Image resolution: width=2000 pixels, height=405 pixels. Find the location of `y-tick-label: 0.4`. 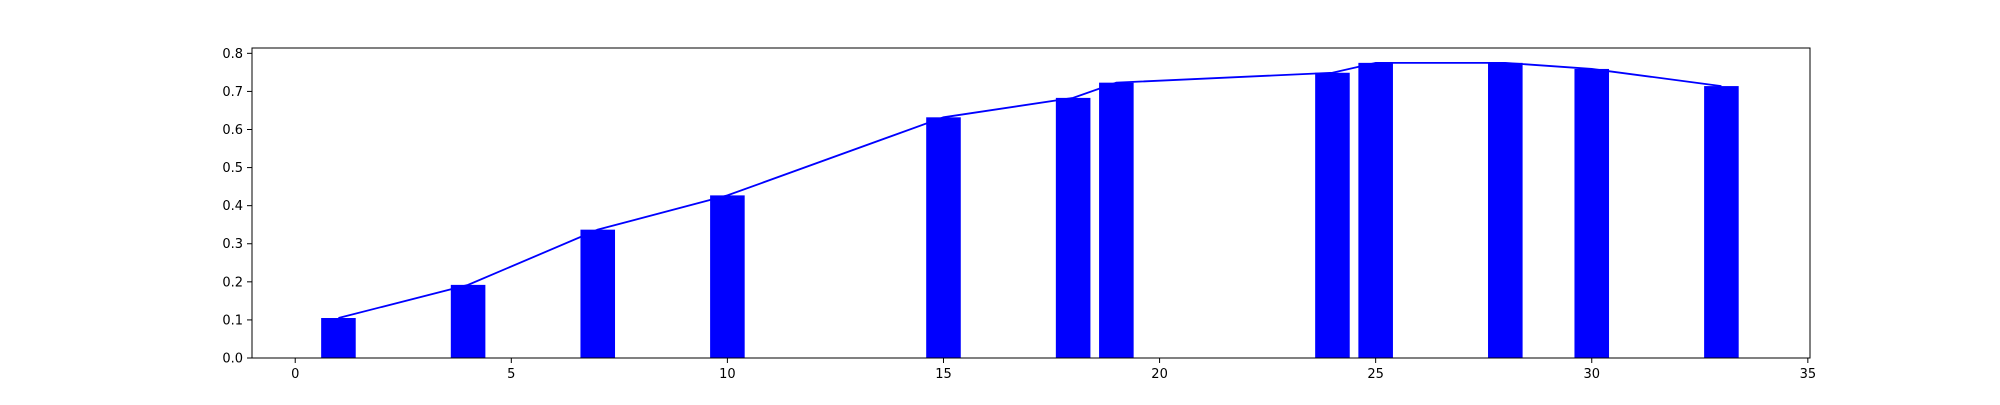

y-tick-label: 0.4 is located at coordinates (232, 206).